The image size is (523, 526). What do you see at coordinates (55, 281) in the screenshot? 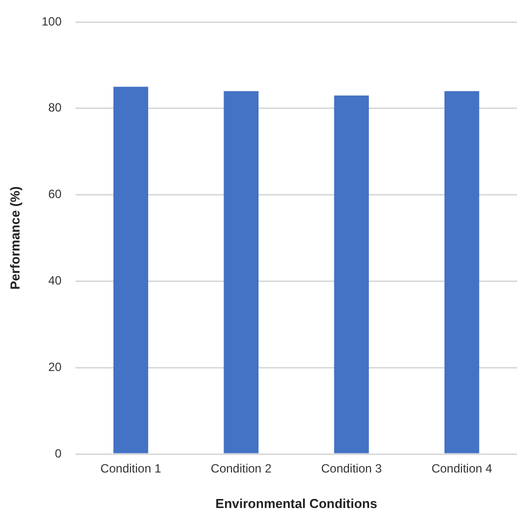
I see `y-tick-label: 40` at bounding box center [55, 281].